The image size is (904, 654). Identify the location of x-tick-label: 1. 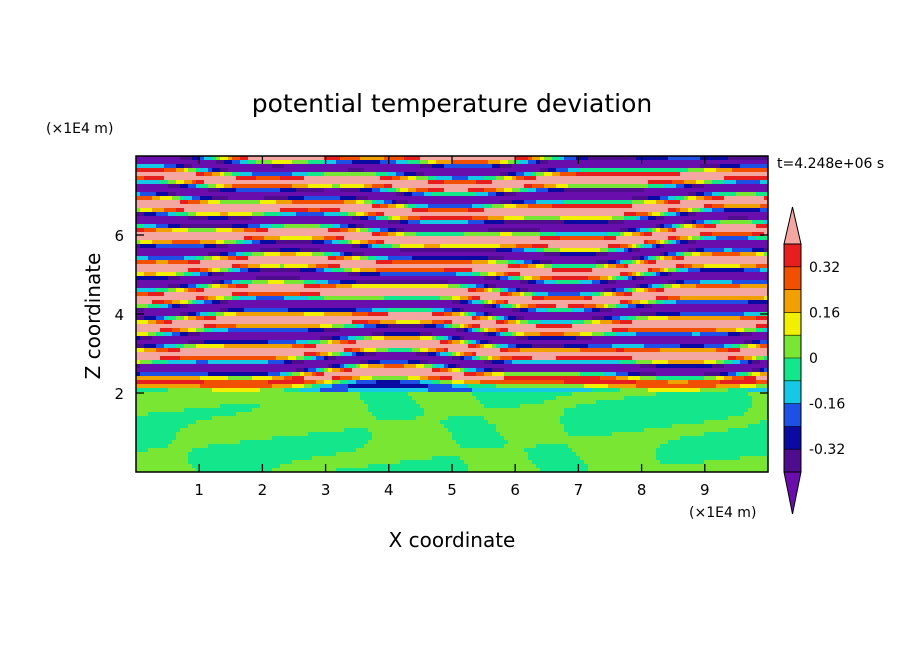
(199, 490).